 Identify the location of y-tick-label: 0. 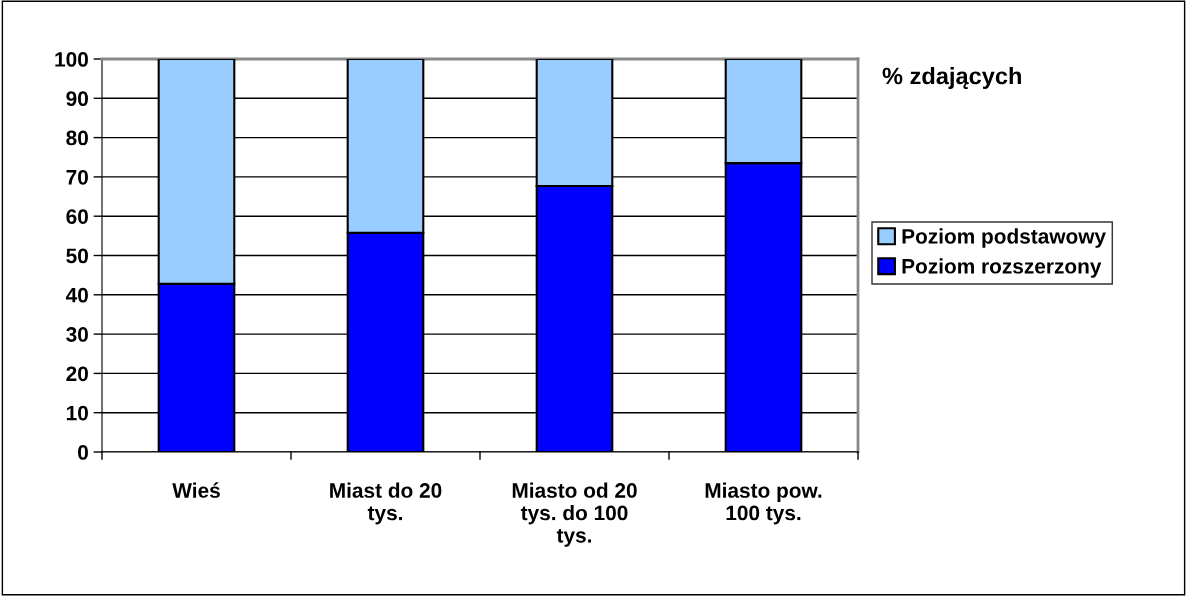
(83, 452).